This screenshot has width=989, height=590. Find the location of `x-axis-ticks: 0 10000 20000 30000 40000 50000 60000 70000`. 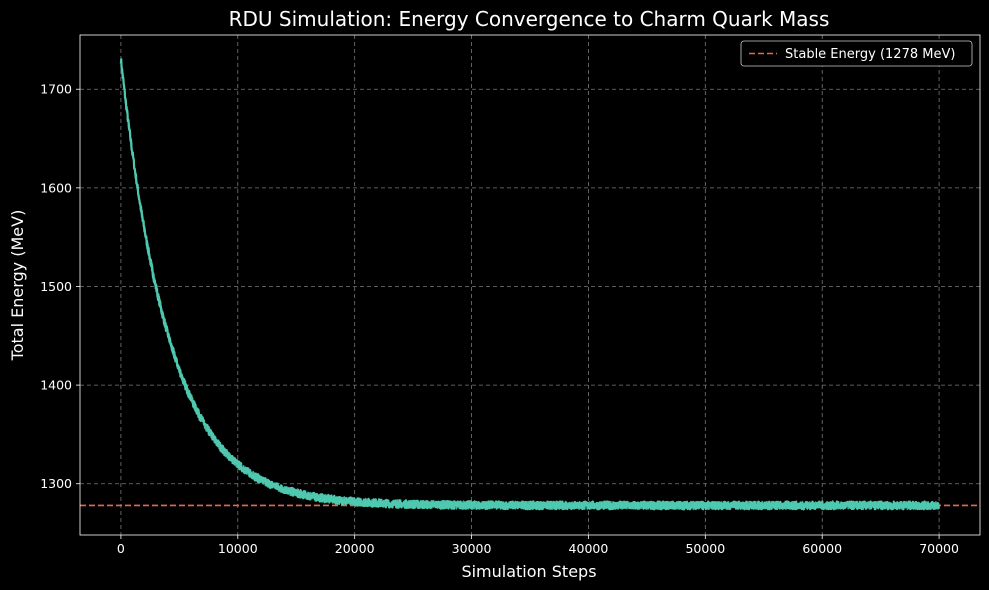

x-axis-ticks: 0 10000 20000 30000 40000 50000 60000 70000 is located at coordinates (538, 545).